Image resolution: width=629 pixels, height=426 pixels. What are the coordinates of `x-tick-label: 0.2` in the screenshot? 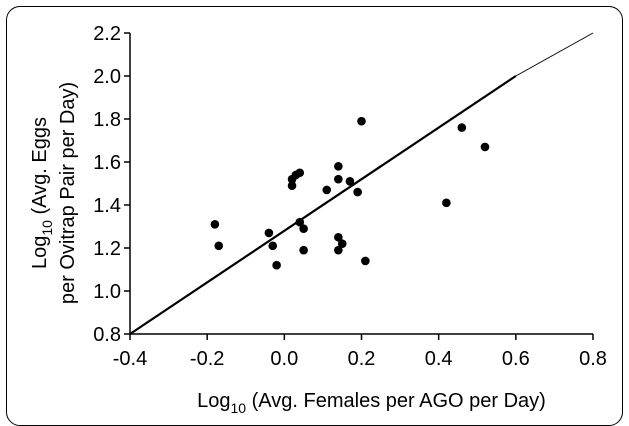 It's located at (362, 359).